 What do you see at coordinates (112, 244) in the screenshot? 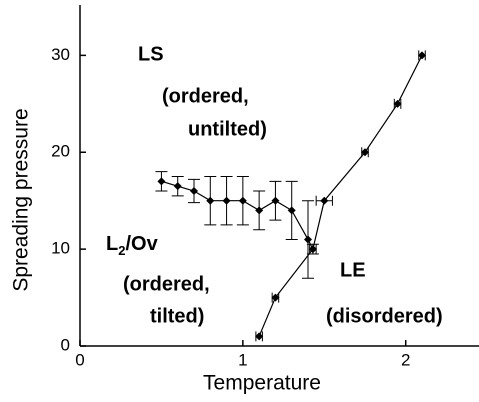
I see `annotation-main: L` at bounding box center [112, 244].